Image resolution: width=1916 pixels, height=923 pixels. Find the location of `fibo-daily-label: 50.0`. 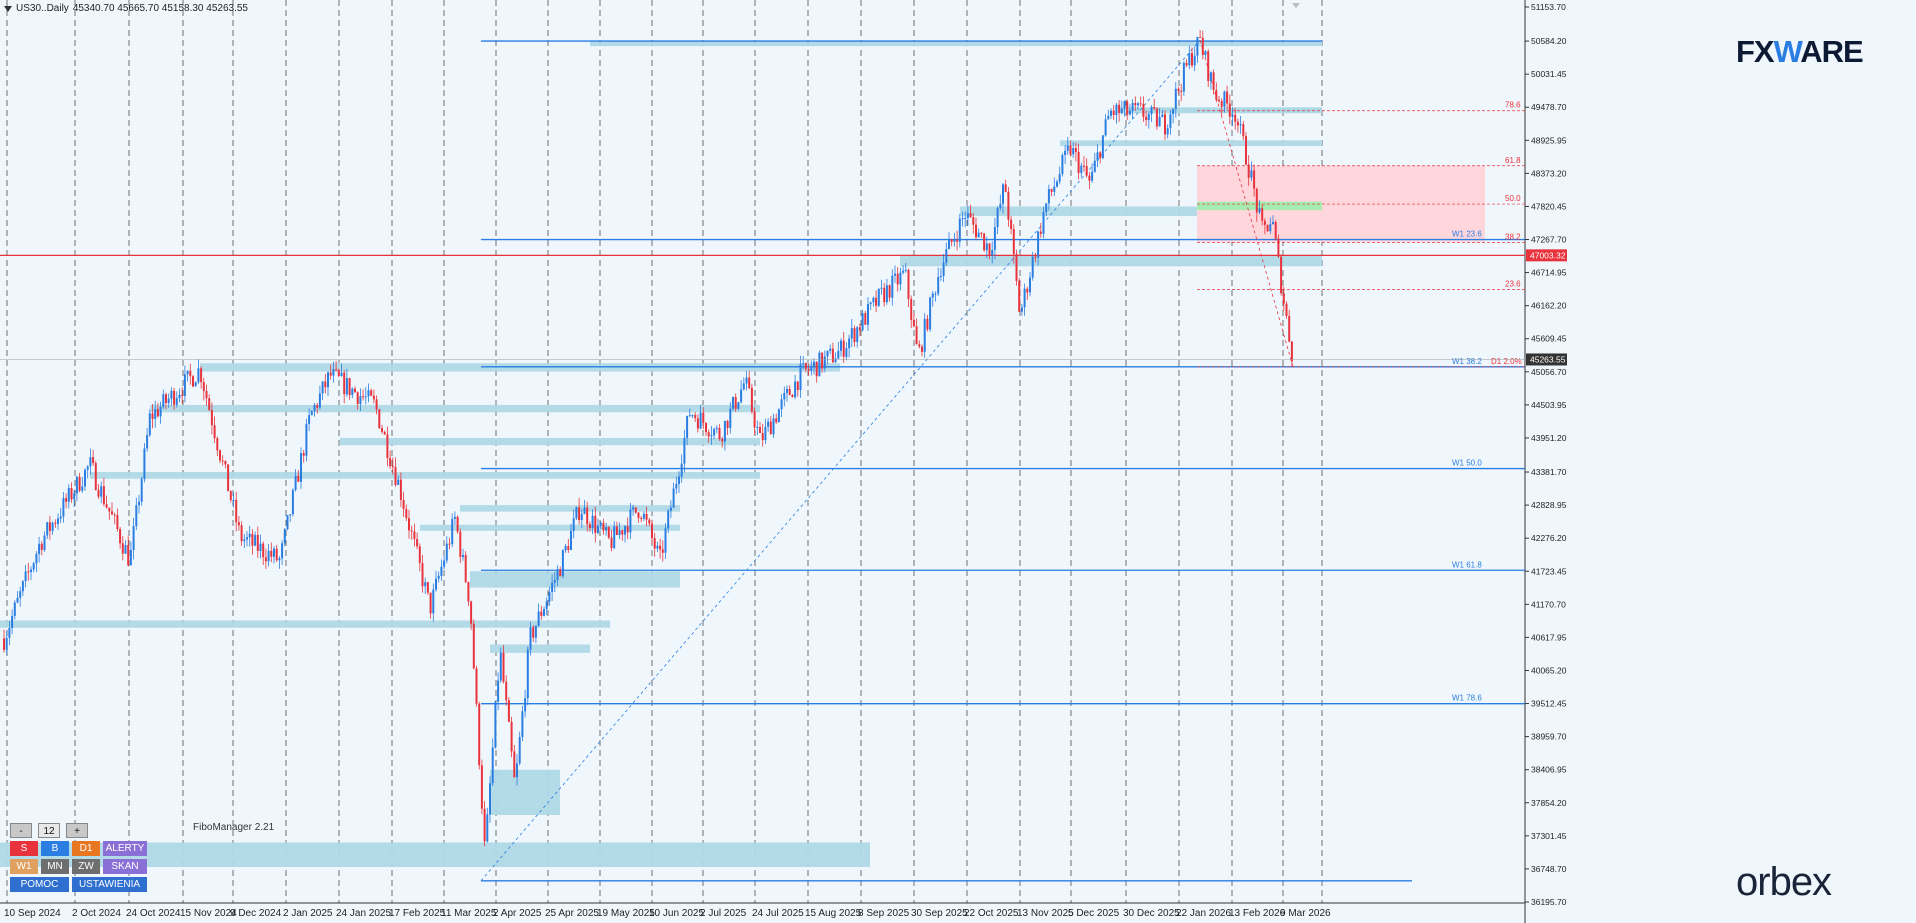

fibo-daily-label: 50.0 is located at coordinates (1513, 198).